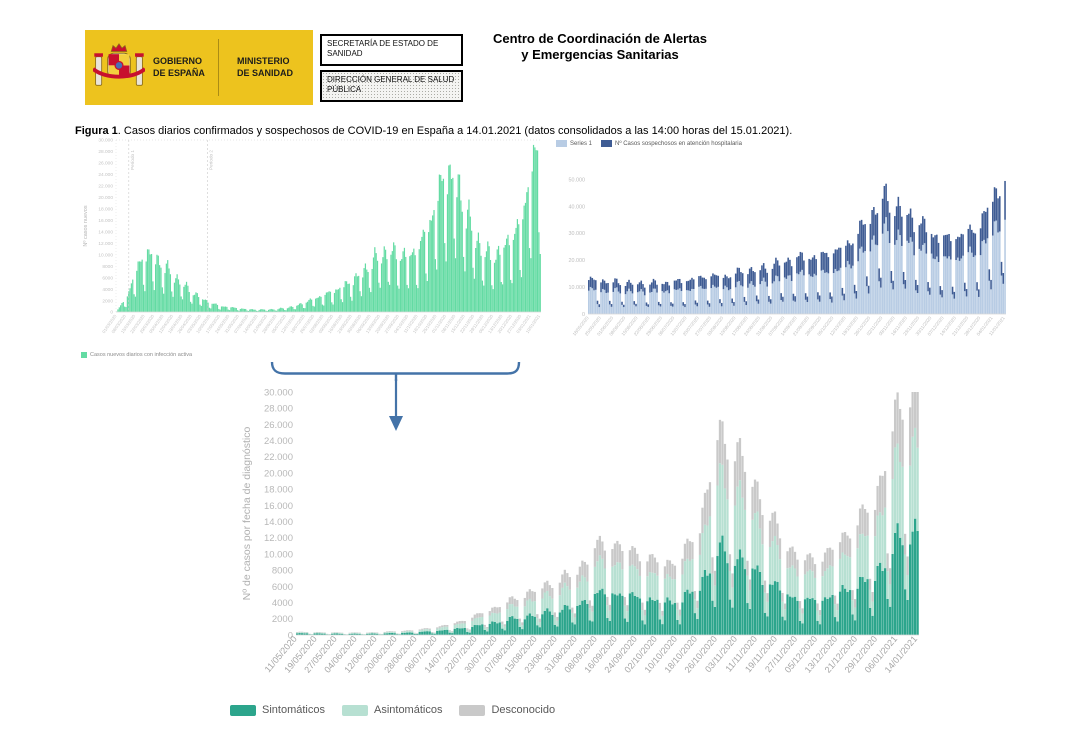 The width and height of the screenshot is (1086, 742). What do you see at coordinates (247, 514) in the screenshot?
I see `svg-text:Nº de casos por fecha de diagn: Nº de casos por fecha de diagnóstico` at bounding box center [247, 514].